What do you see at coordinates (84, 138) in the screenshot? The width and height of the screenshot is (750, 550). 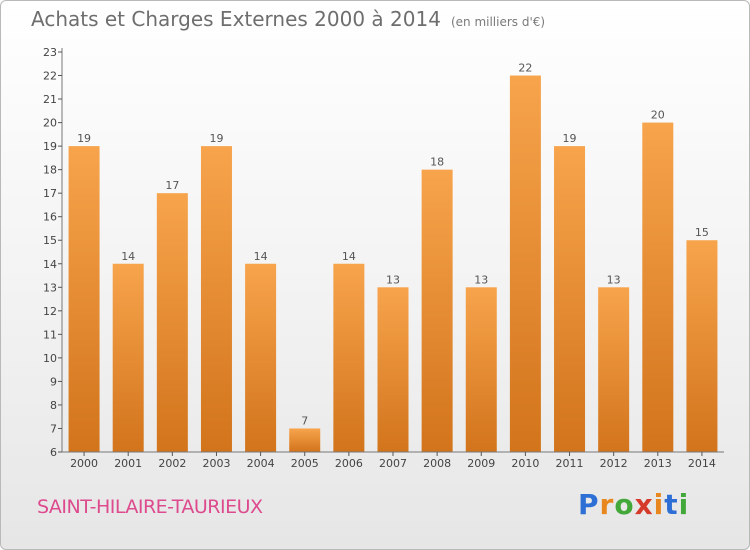 I see `data-label-2000: 19` at bounding box center [84, 138].